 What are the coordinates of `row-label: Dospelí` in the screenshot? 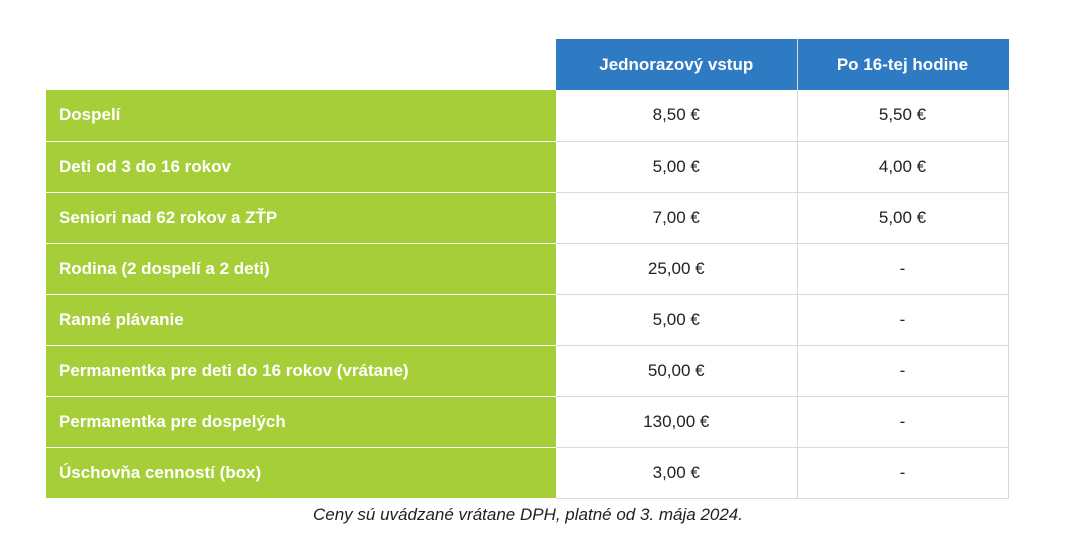 It's located at (301, 116).